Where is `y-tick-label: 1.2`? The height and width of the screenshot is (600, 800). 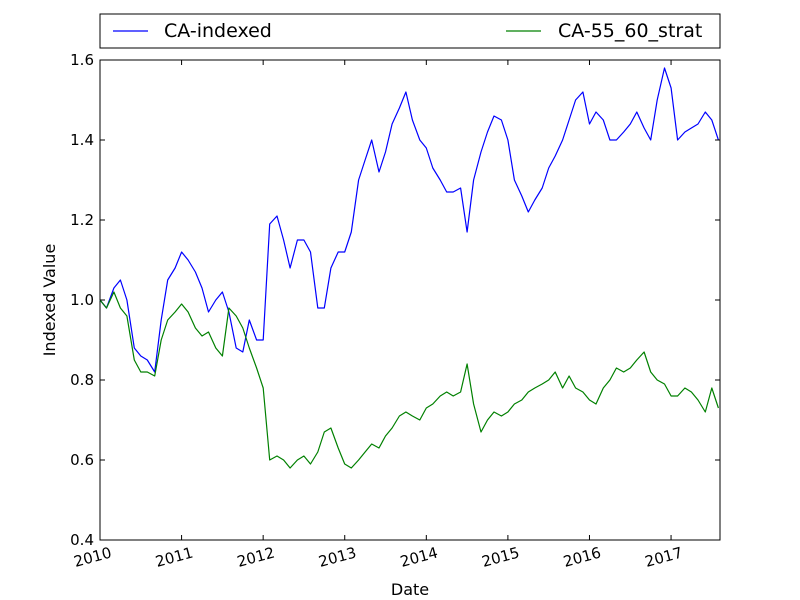
y-tick-label: 1.2 is located at coordinates (82, 220).